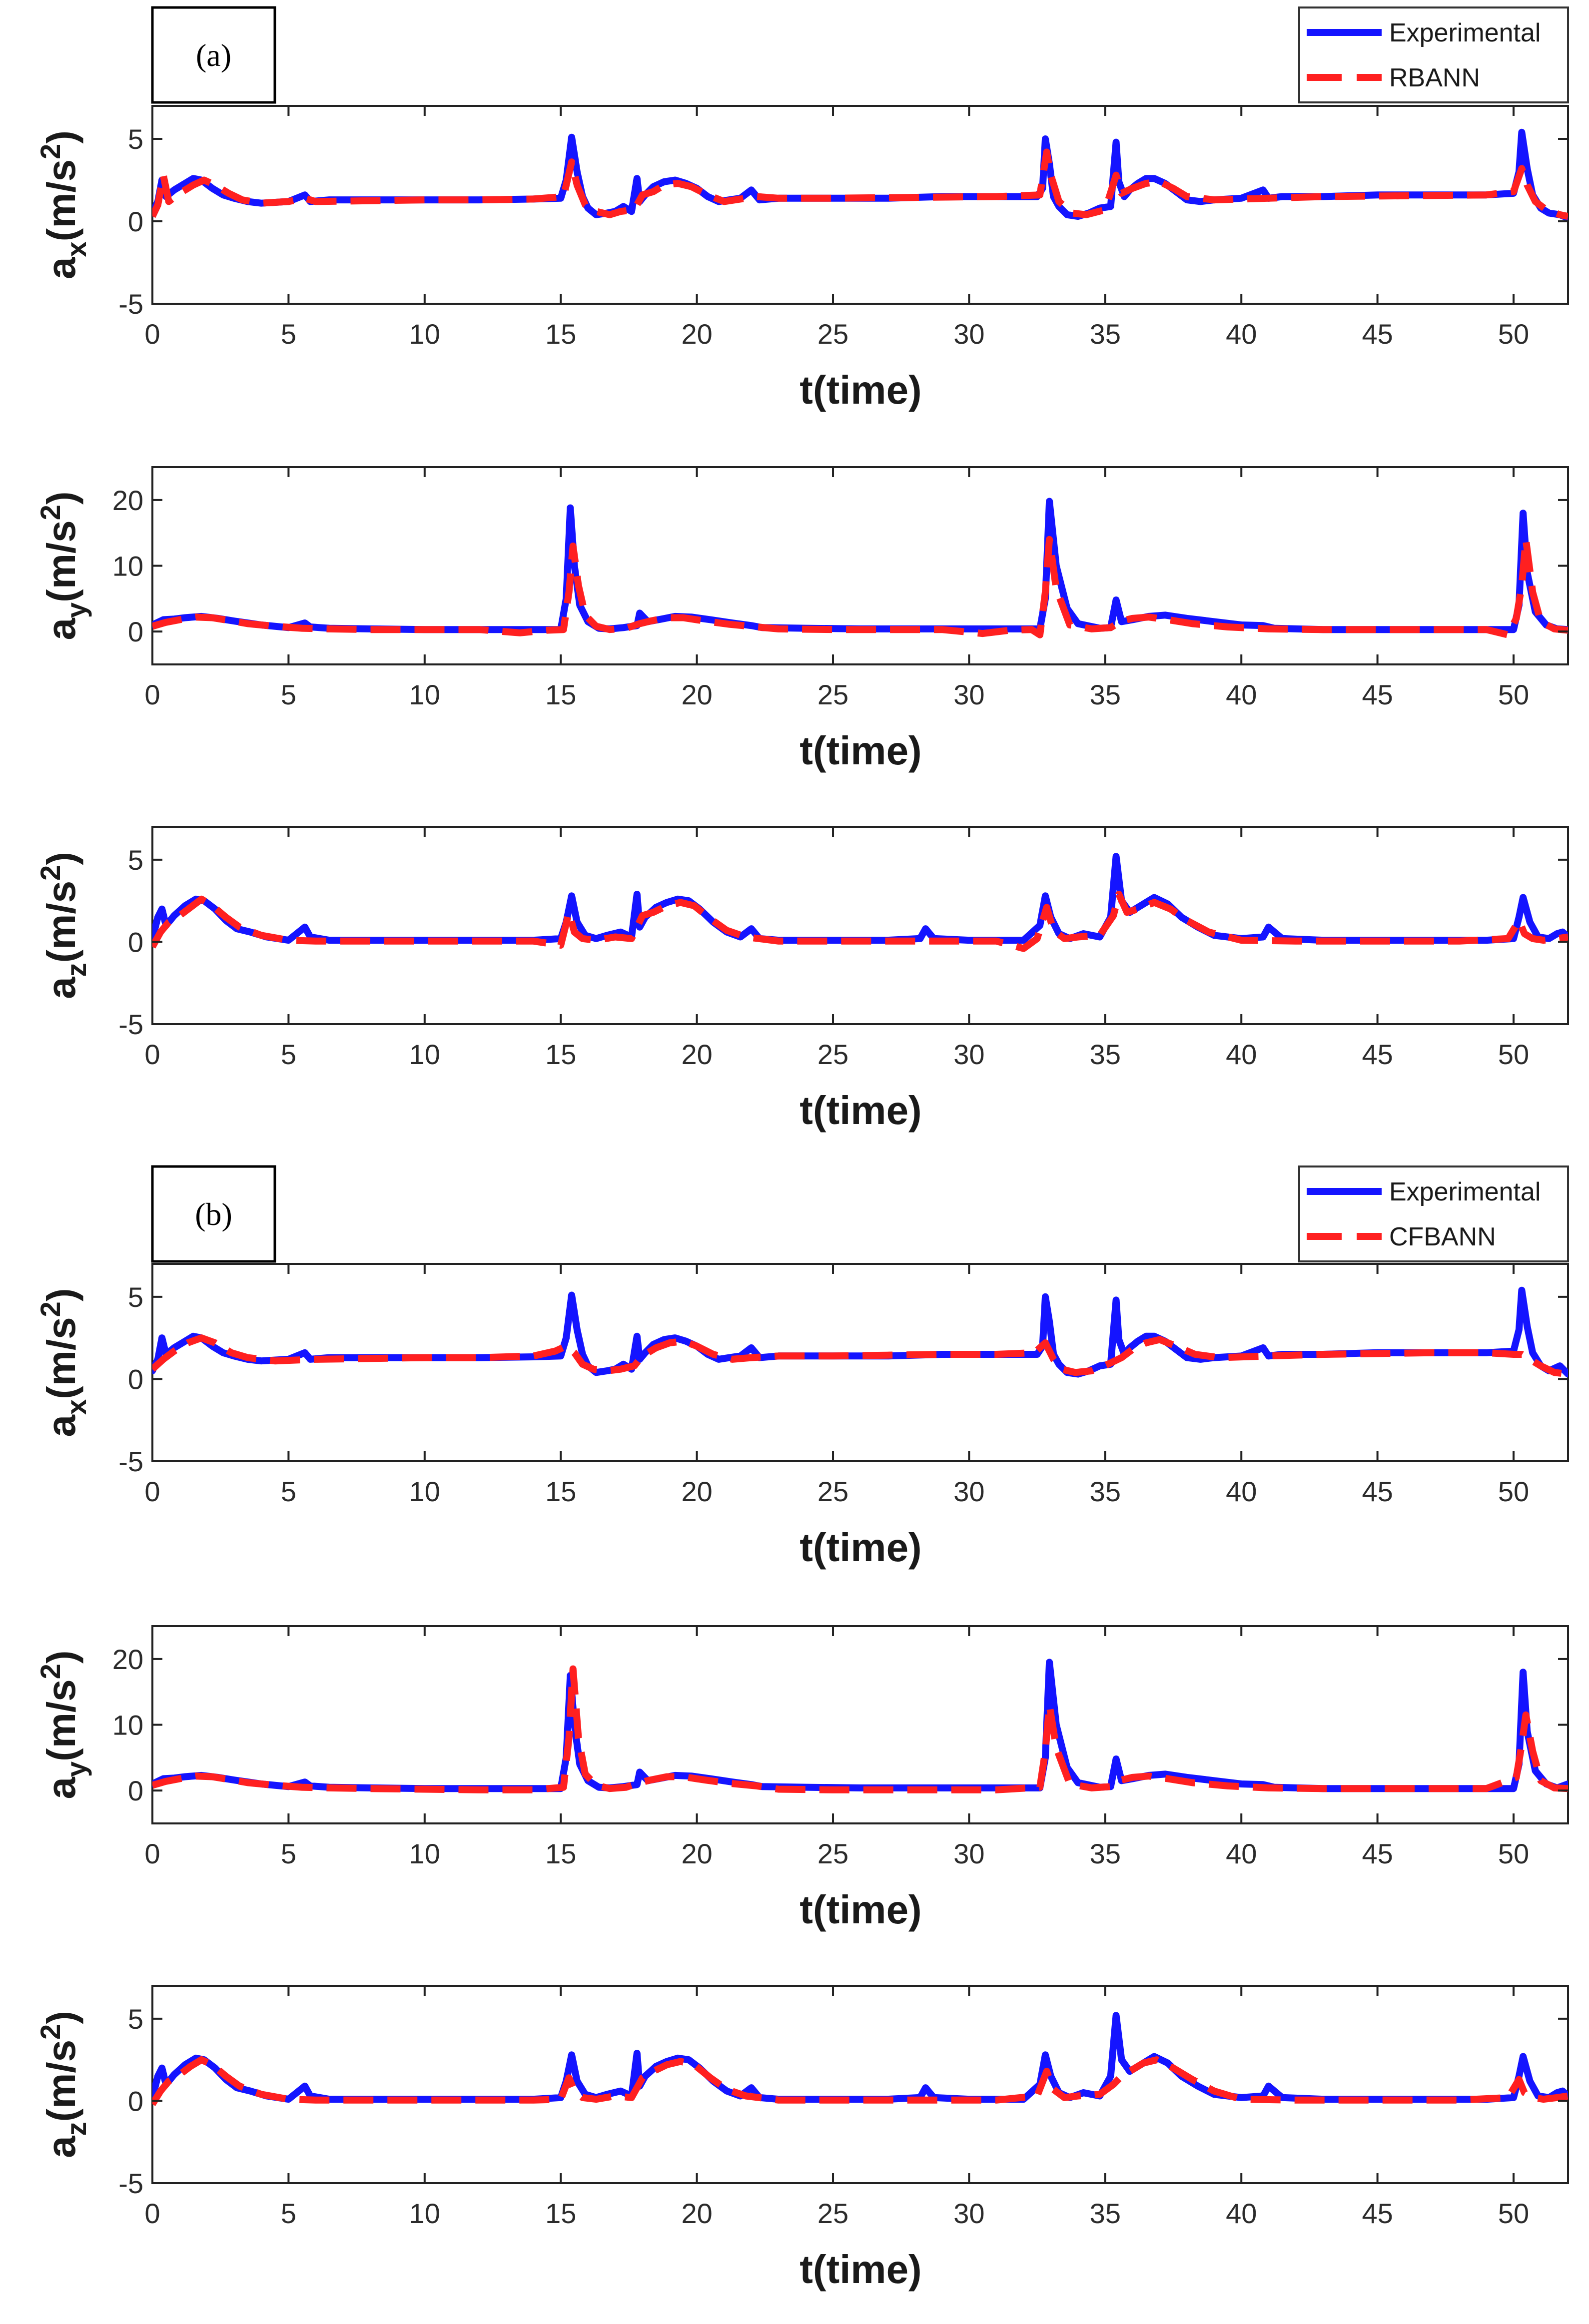 This screenshot has width=1589, height=2324. I want to click on legend-label: CFBANN, so click(1442, 1236).